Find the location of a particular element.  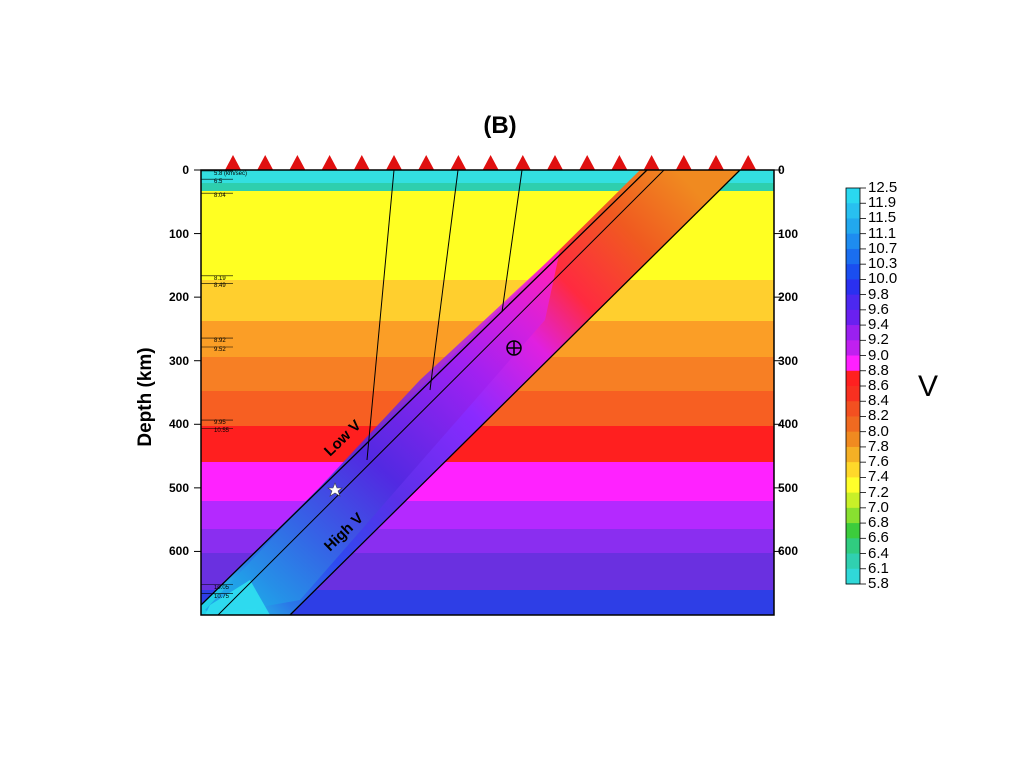

layer-velocity-note: 10.75 is located at coordinates (222, 596).